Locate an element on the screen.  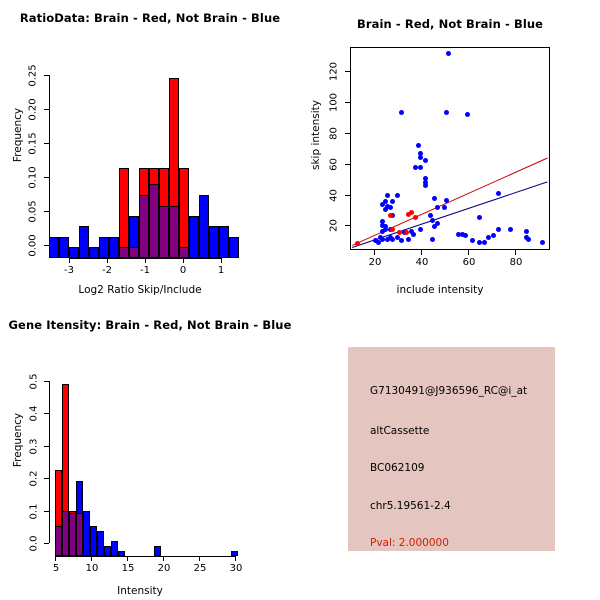
ratio-y-tick-label-5: 0.25 is located at coordinates (33, 75).